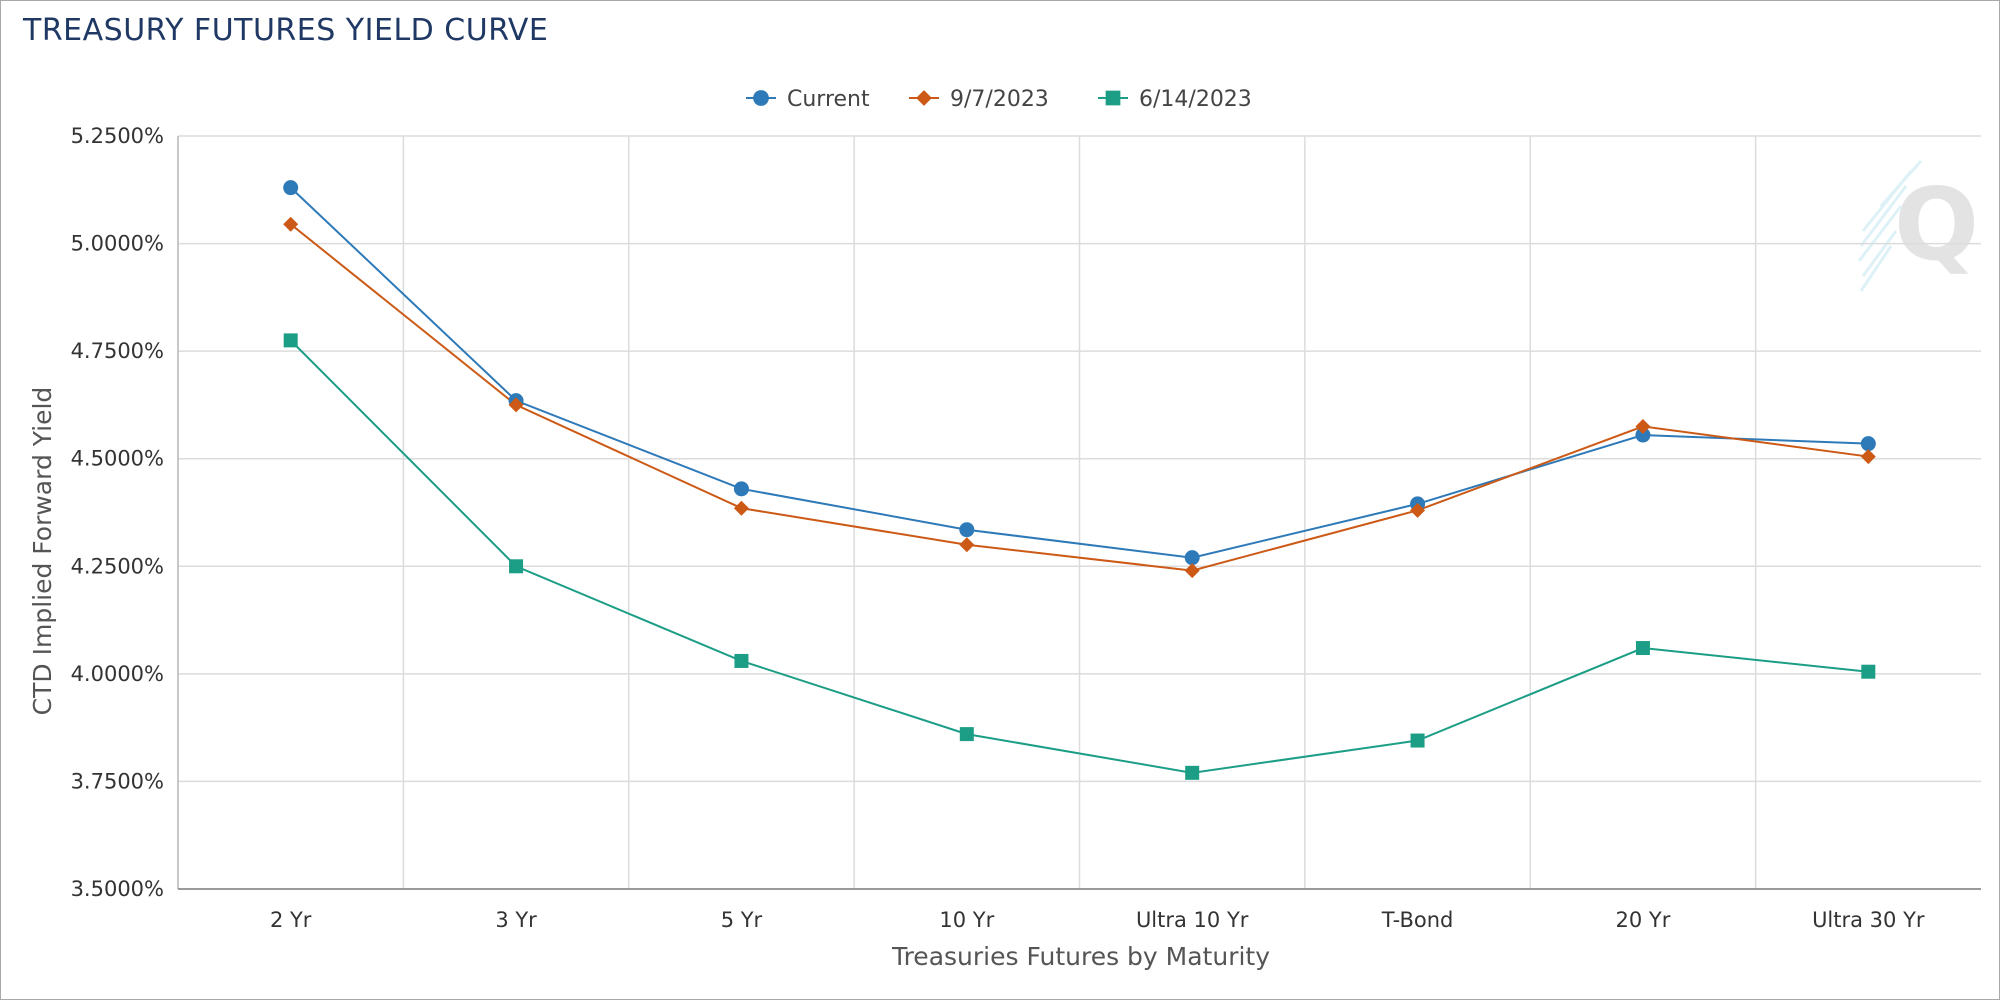 The image size is (2000, 1001). I want to click on x-tick-label: 10 Yr, so click(966, 920).